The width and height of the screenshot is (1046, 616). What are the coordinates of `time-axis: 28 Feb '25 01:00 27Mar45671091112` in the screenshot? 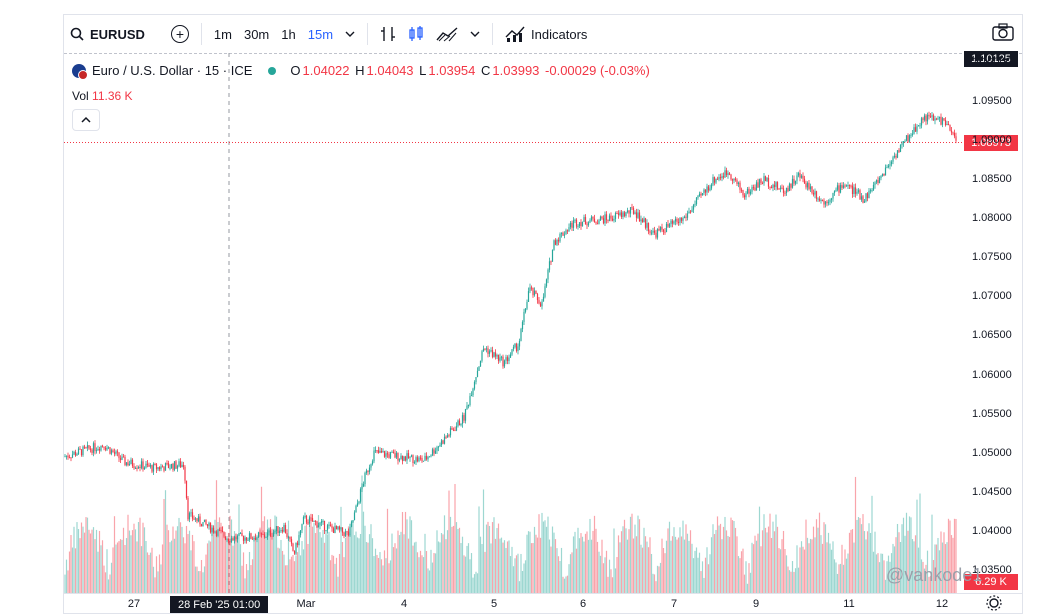 It's located at (543, 603).